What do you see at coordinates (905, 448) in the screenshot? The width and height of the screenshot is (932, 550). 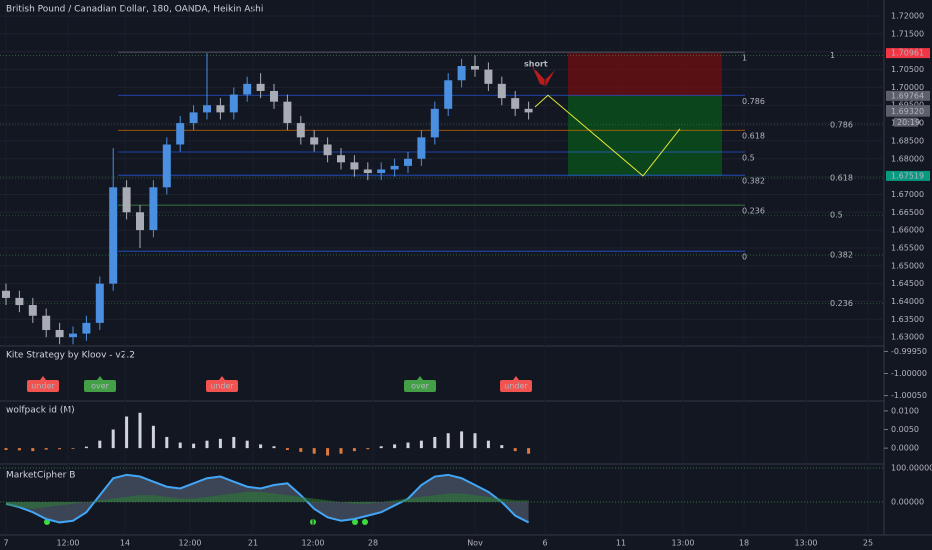 I see `y-tick-label: 0.0000` at bounding box center [905, 448].